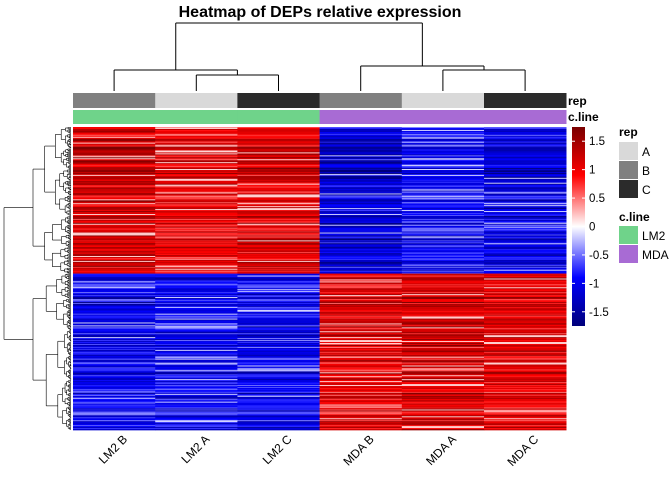 The height and width of the screenshot is (480, 672). I want to click on colorbar-tick-label: 0.5, so click(597, 199).